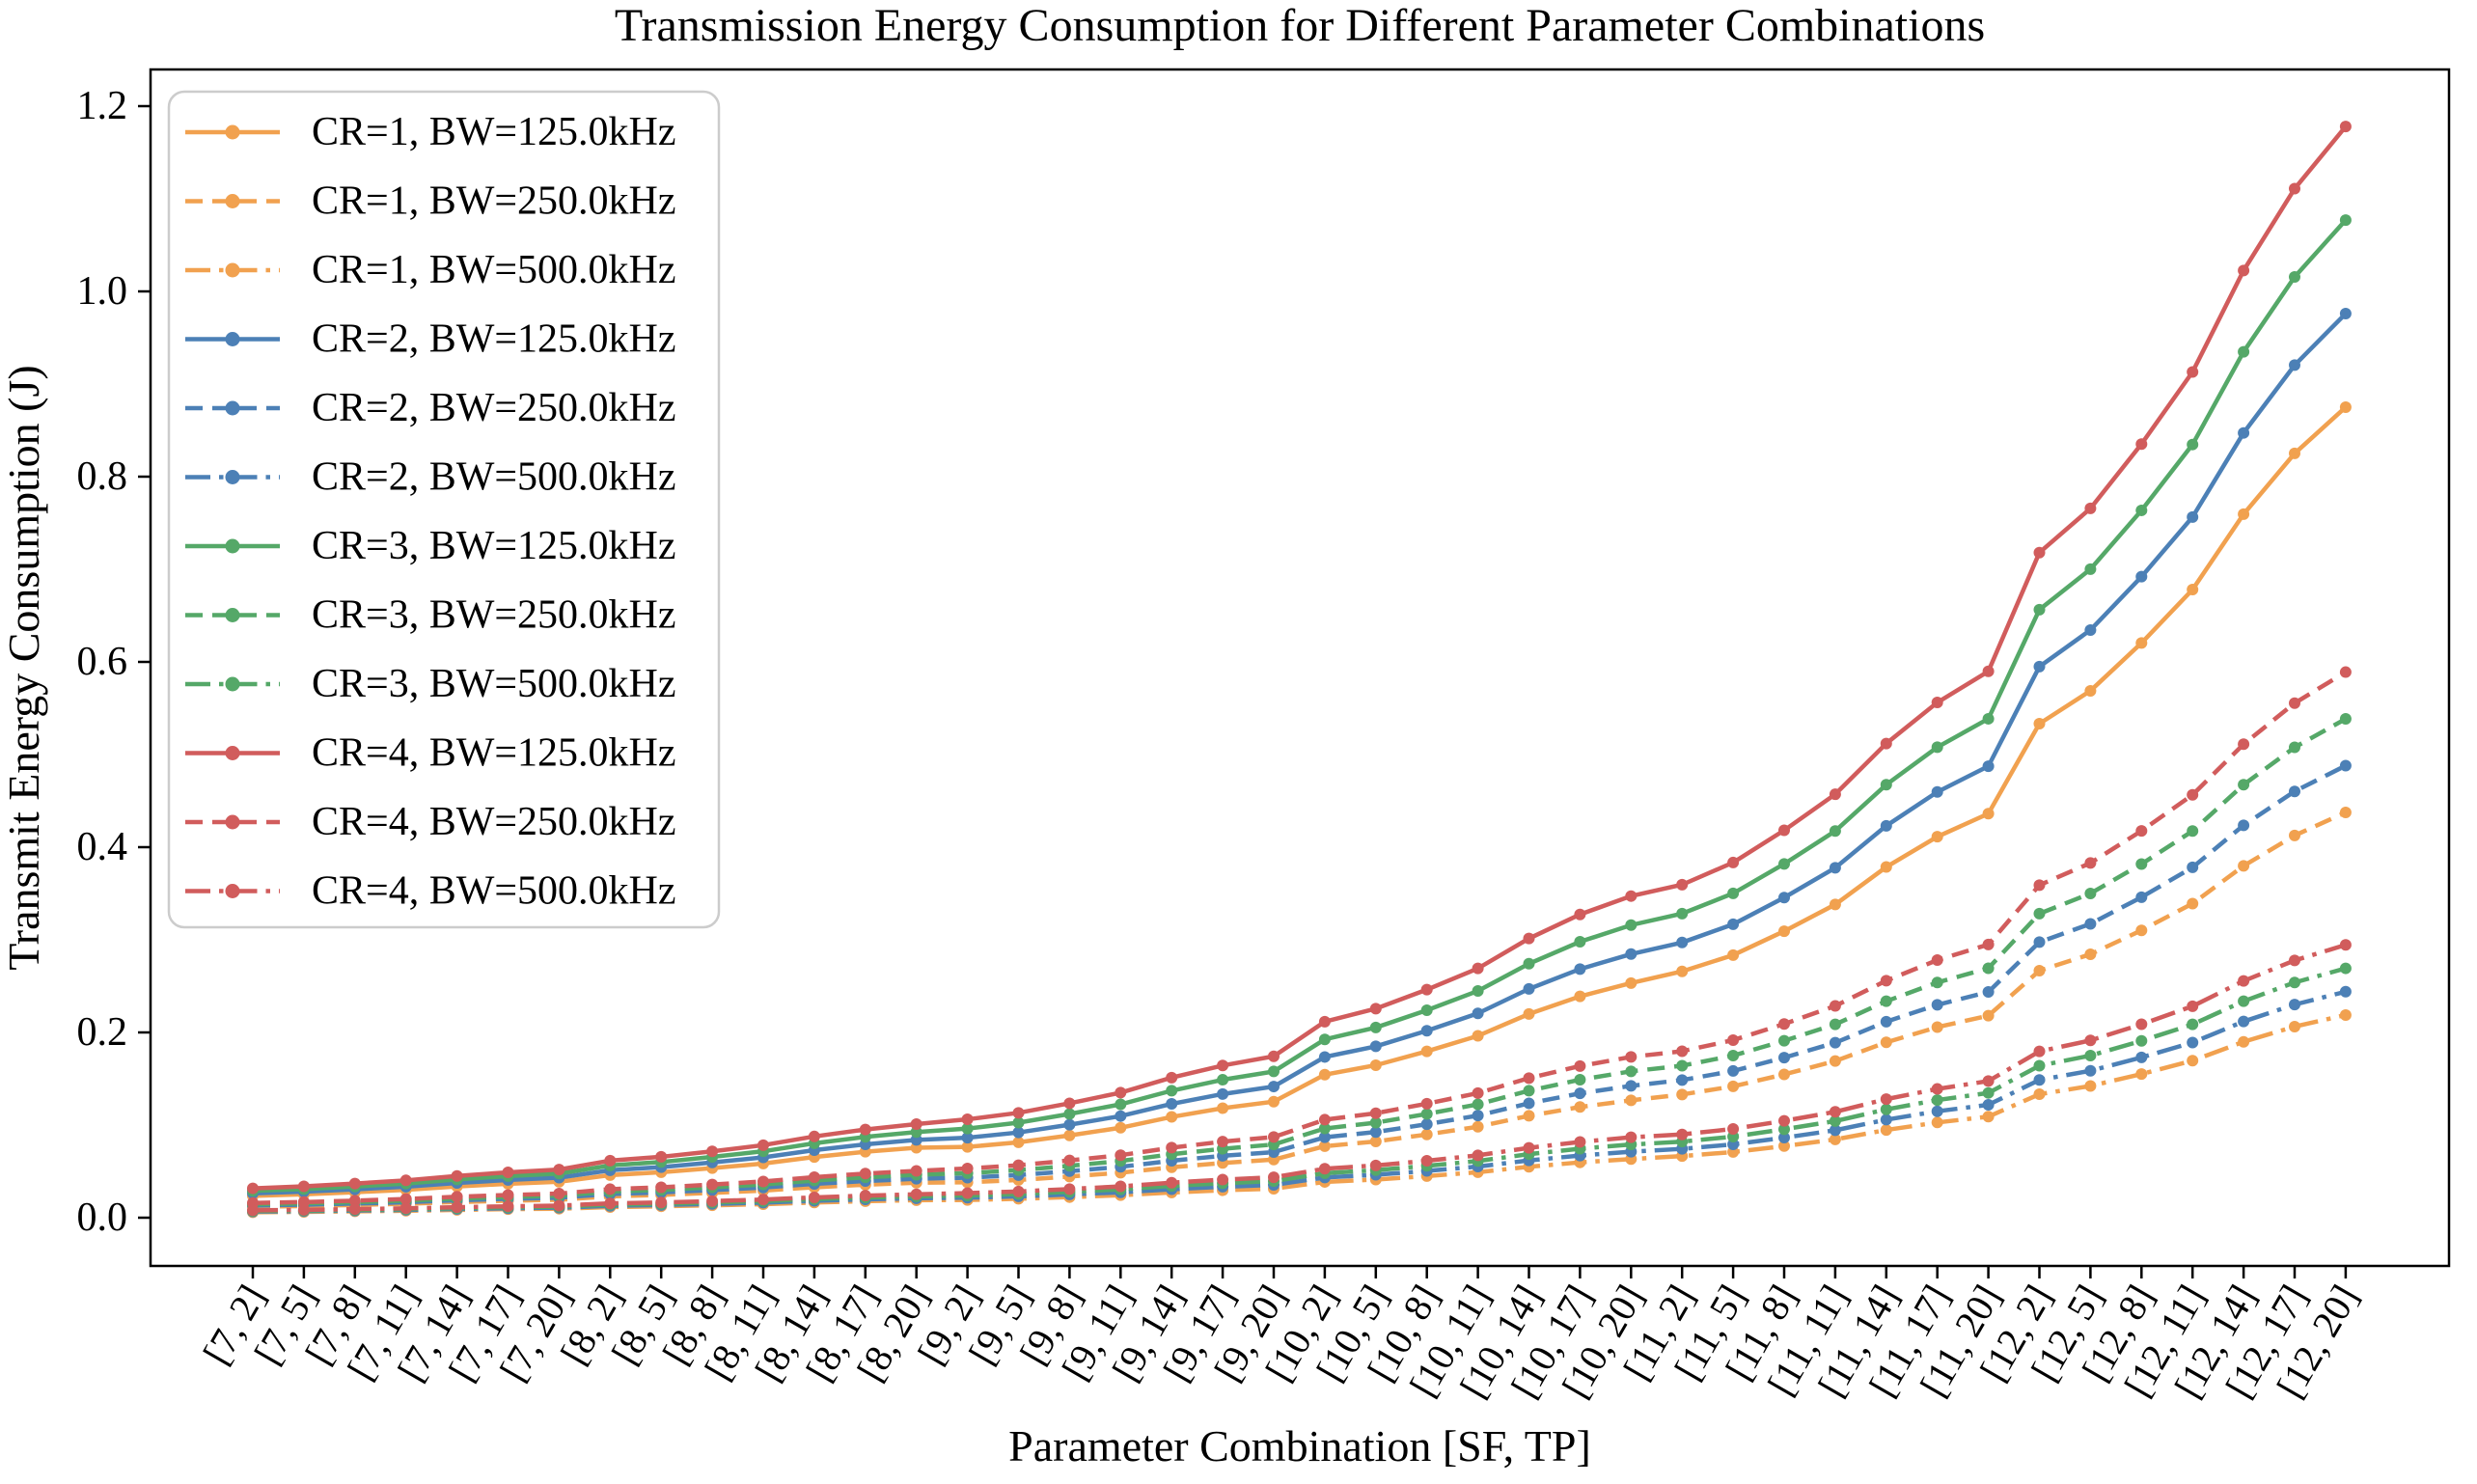  What do you see at coordinates (494, 408) in the screenshot?
I see `legend-label: CR=2, BW=250.0kHz` at bounding box center [494, 408].